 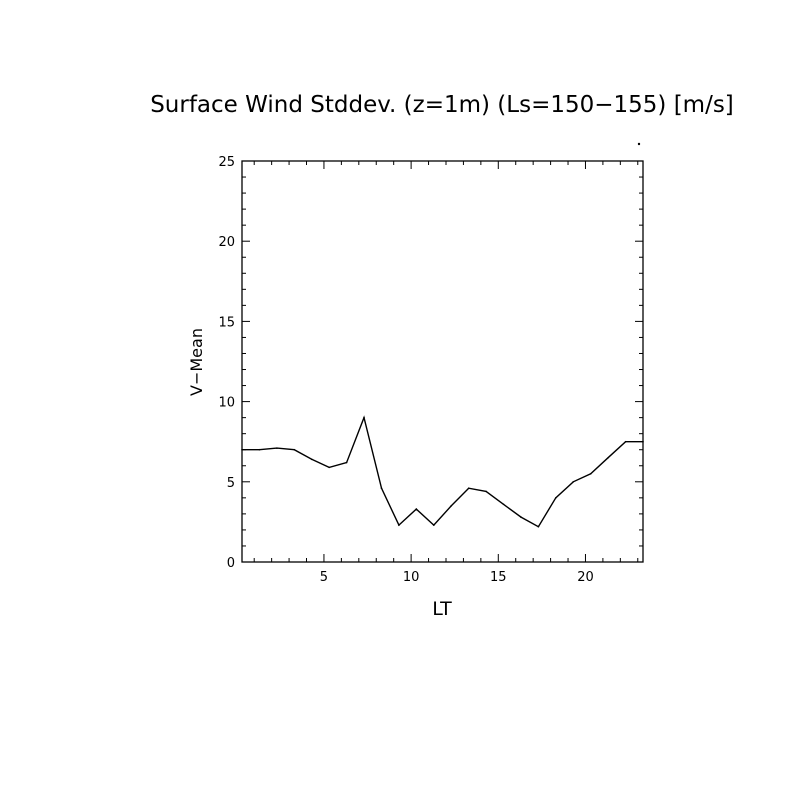 I want to click on x-tick-label: 10, so click(x=411, y=577).